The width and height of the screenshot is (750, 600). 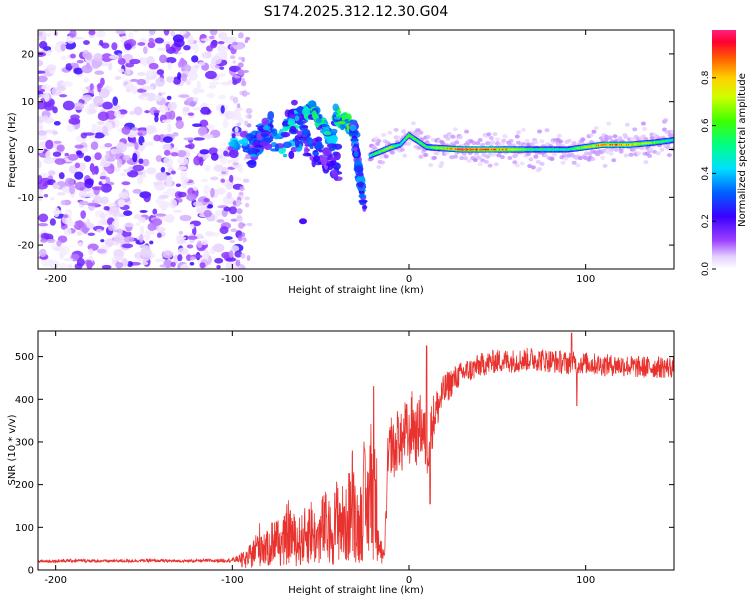 I want to click on y-tick-label: 400, so click(x=24, y=400).